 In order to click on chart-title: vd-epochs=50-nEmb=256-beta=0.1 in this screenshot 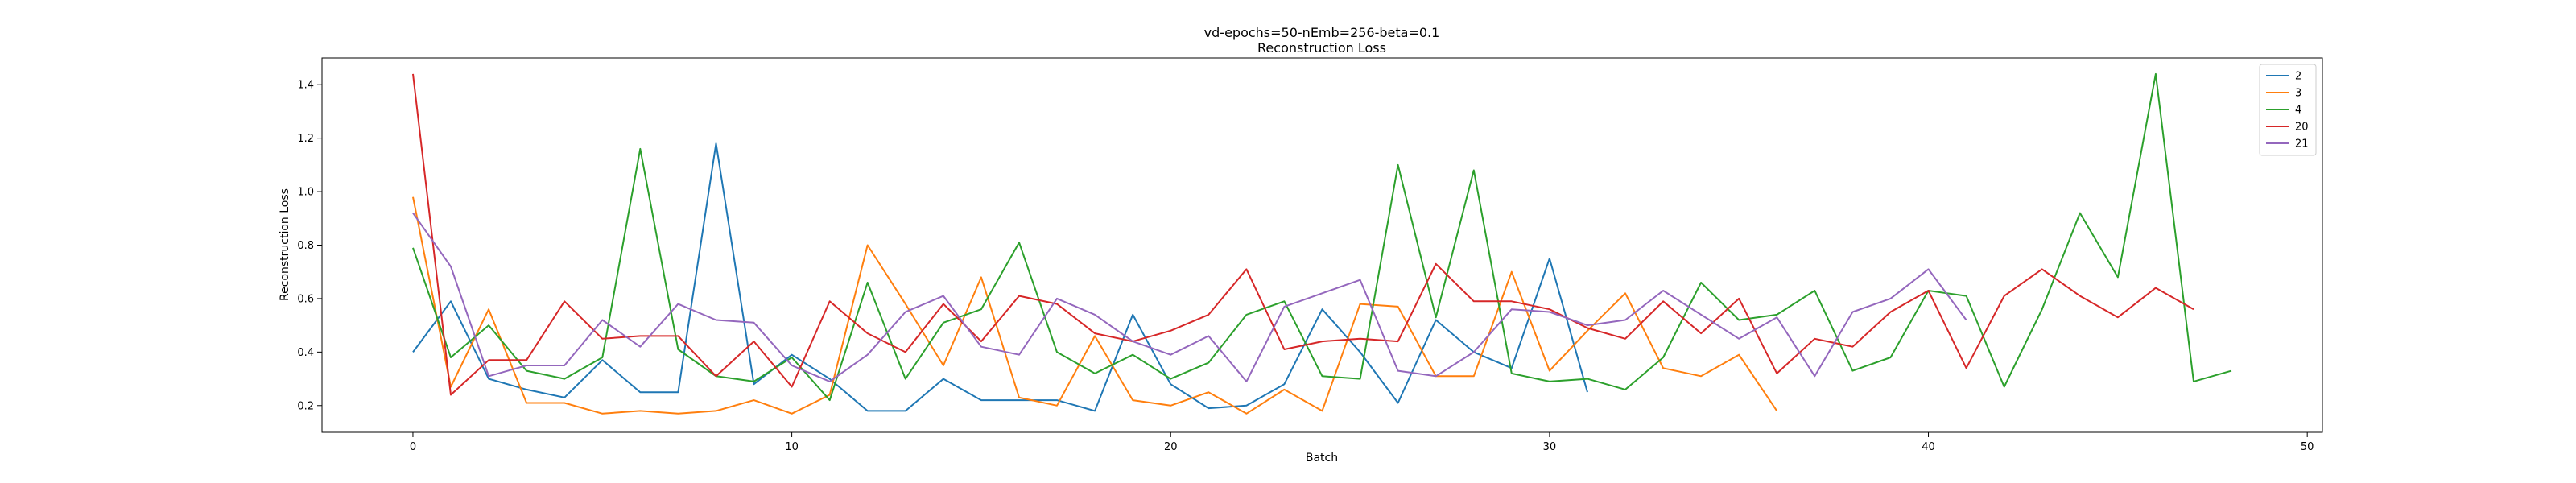, I will do `click(1322, 32)`.